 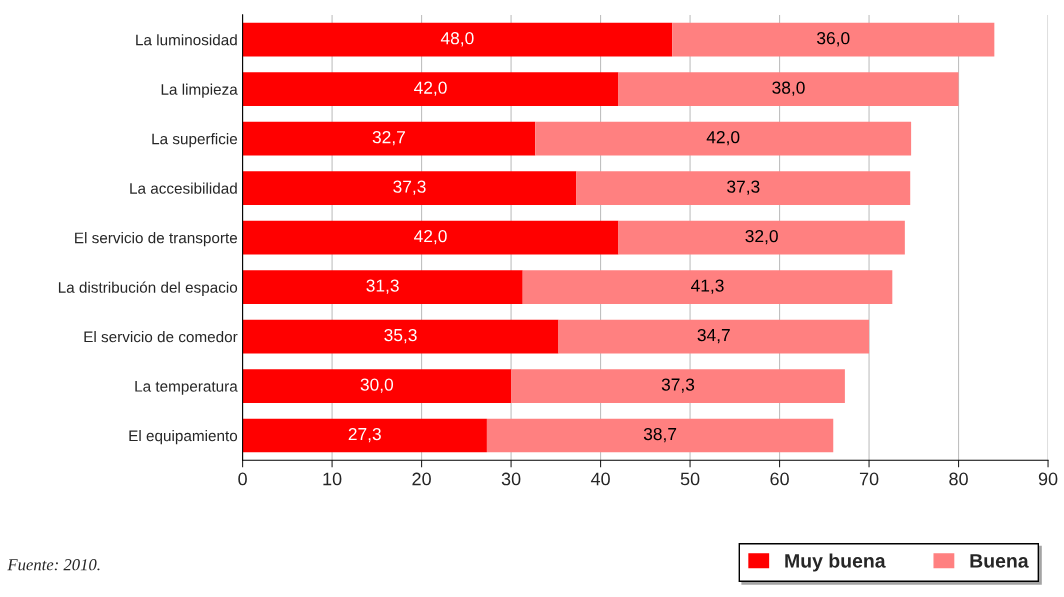 I want to click on data-label: 32,0, so click(x=761, y=237).